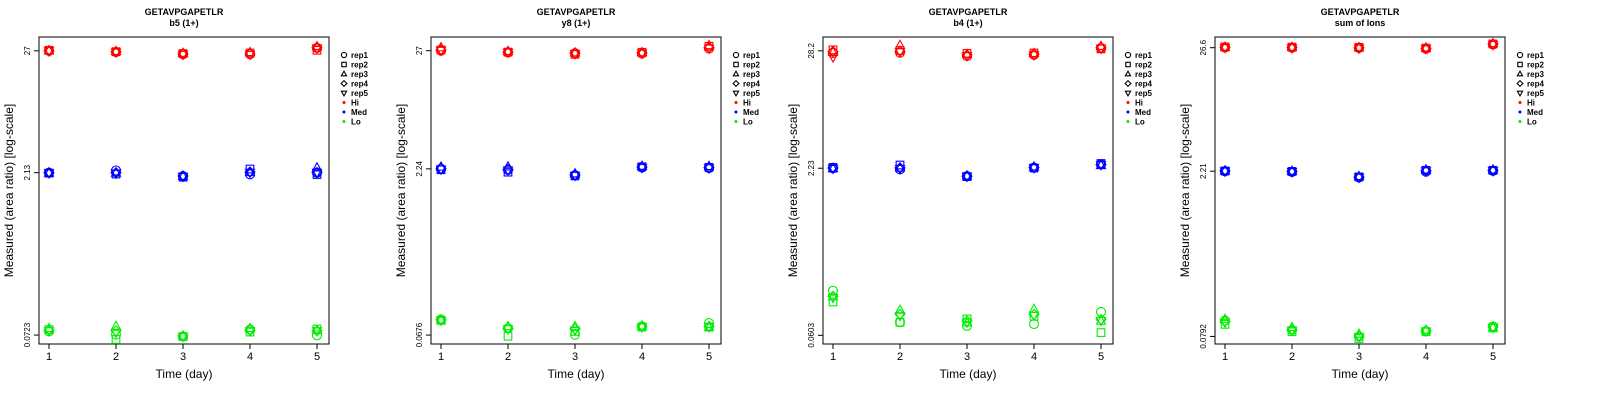 This screenshot has width=1600, height=400. What do you see at coordinates (967, 357) in the screenshot?
I see `x-tick-label: 3` at bounding box center [967, 357].